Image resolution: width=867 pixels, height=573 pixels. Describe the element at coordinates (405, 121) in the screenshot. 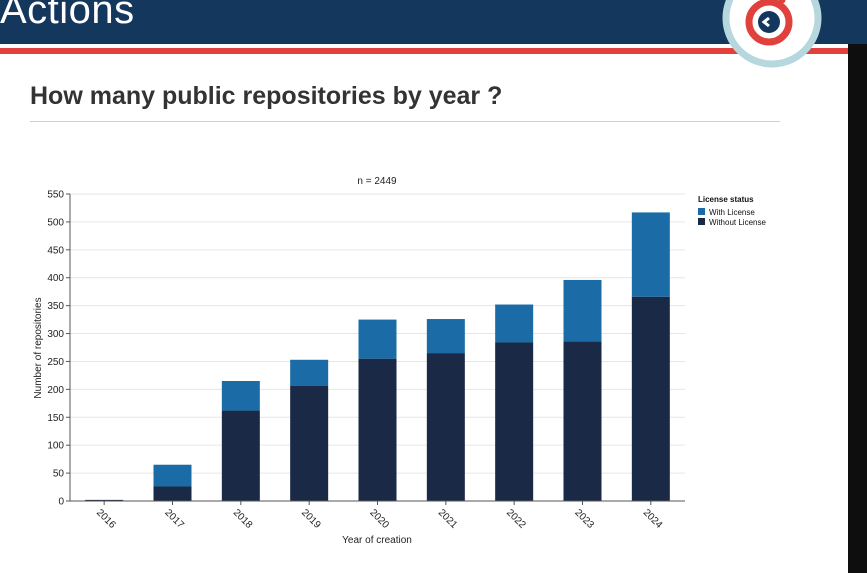

I see `title-divider` at that location.